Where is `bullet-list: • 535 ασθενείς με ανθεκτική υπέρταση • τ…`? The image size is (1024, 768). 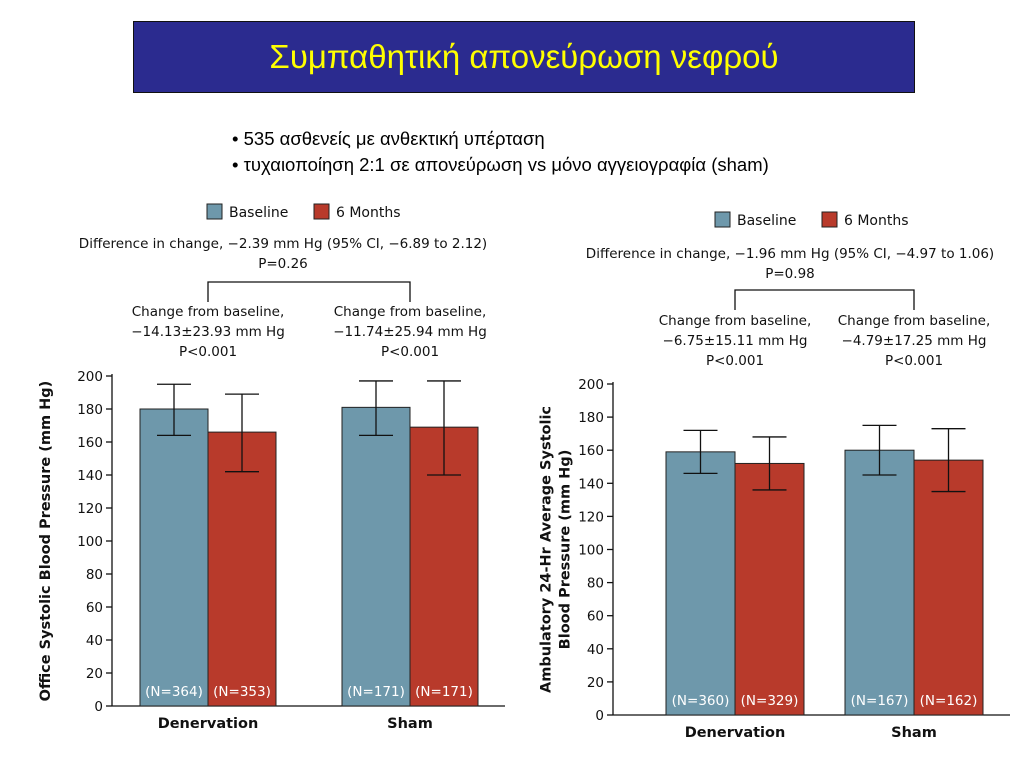
bullet-list: • 535 ασθενείς με ανθεκτική υπέρταση • τ… is located at coordinates (500, 152).